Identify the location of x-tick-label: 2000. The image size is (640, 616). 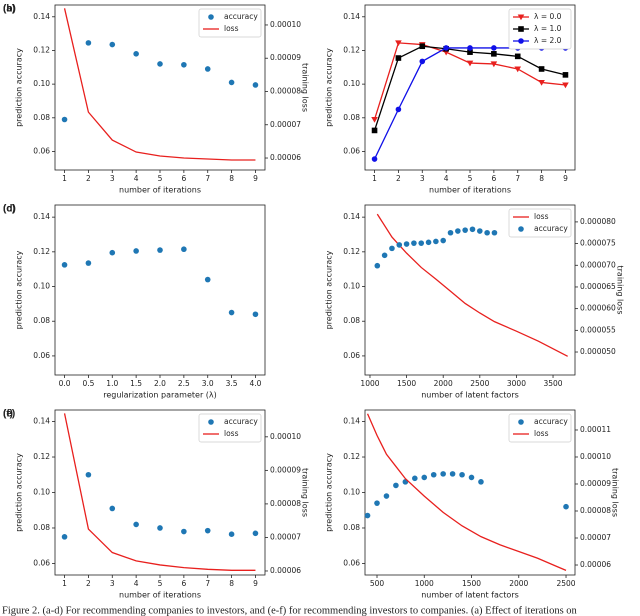
(443, 383).